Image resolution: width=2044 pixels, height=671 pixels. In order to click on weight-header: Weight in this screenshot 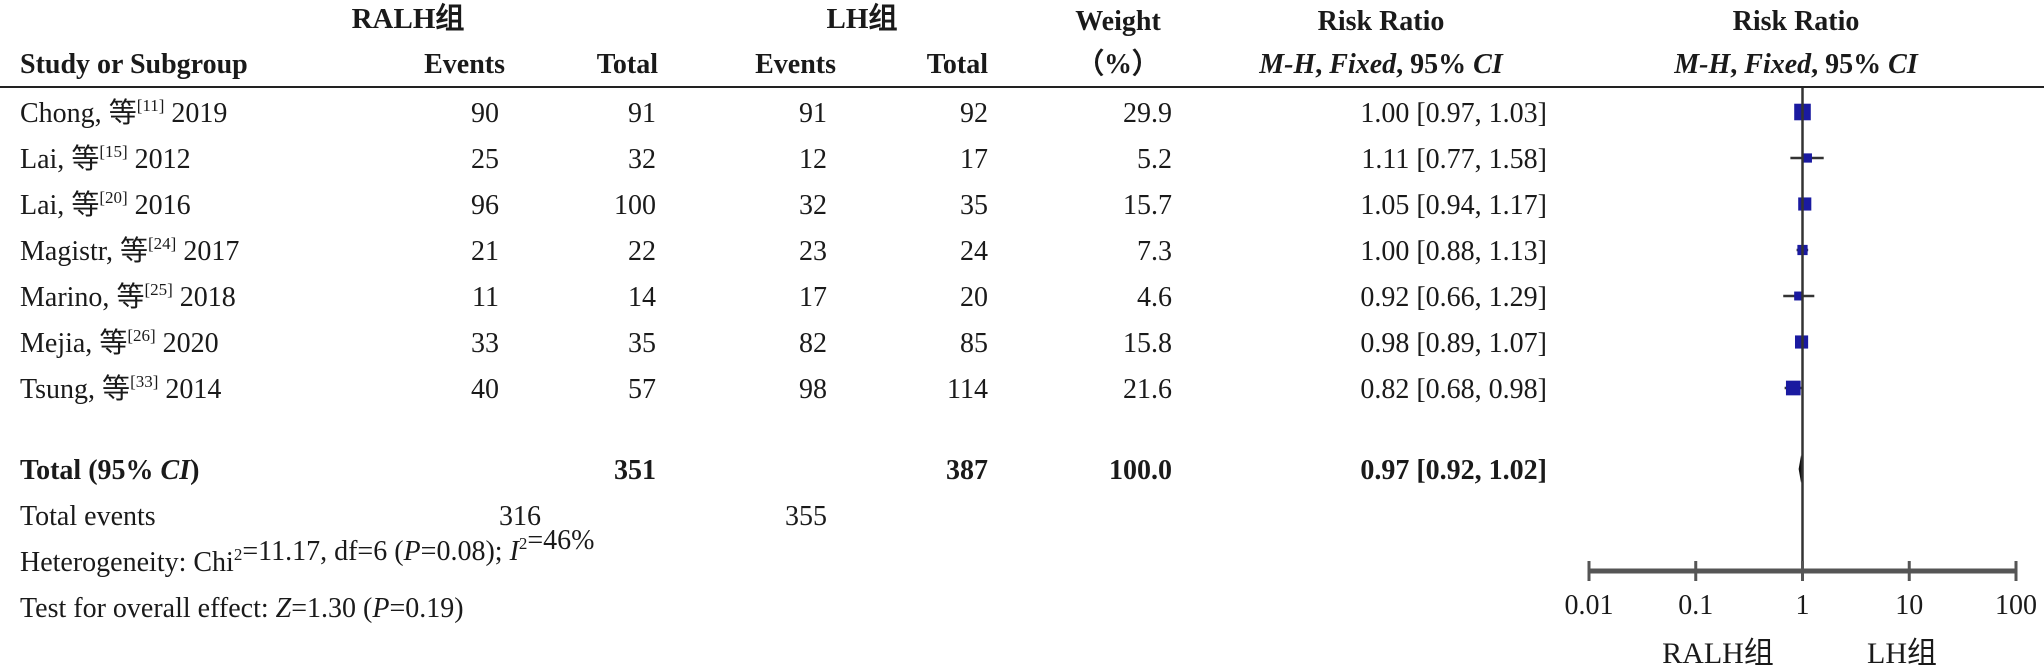, I will do `click(1118, 21)`.